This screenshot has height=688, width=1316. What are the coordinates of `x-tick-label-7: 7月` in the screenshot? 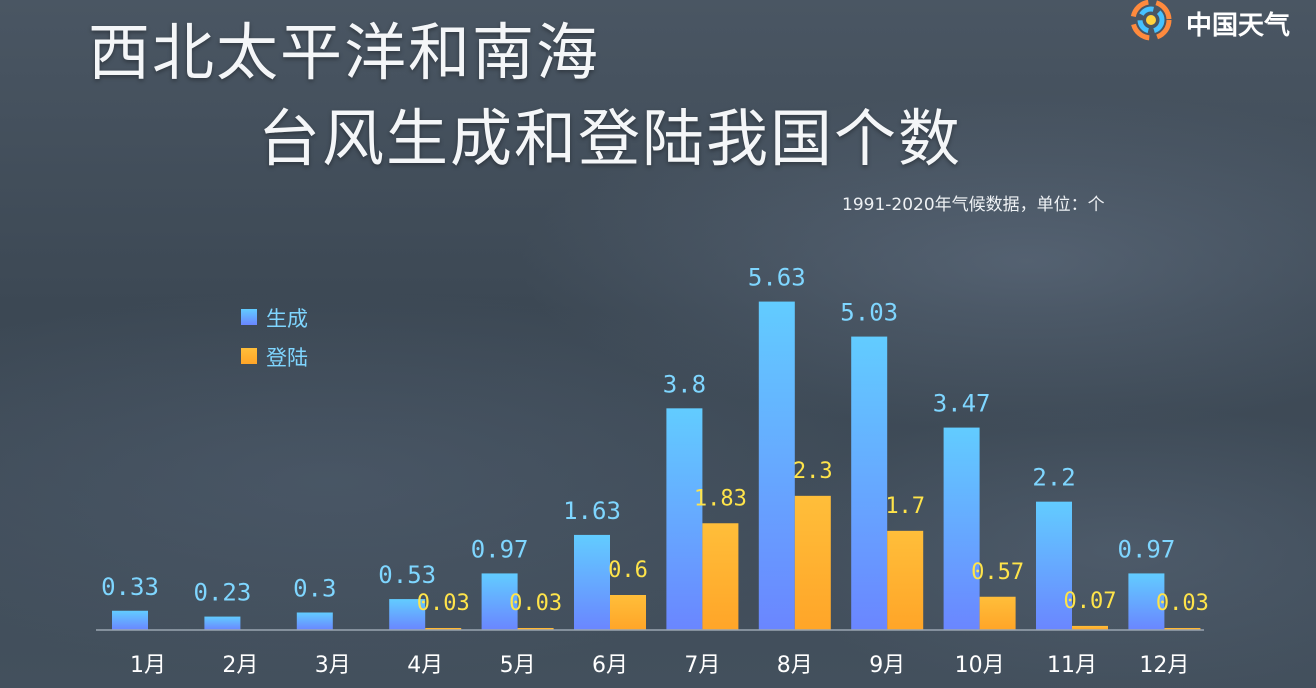 It's located at (702, 665).